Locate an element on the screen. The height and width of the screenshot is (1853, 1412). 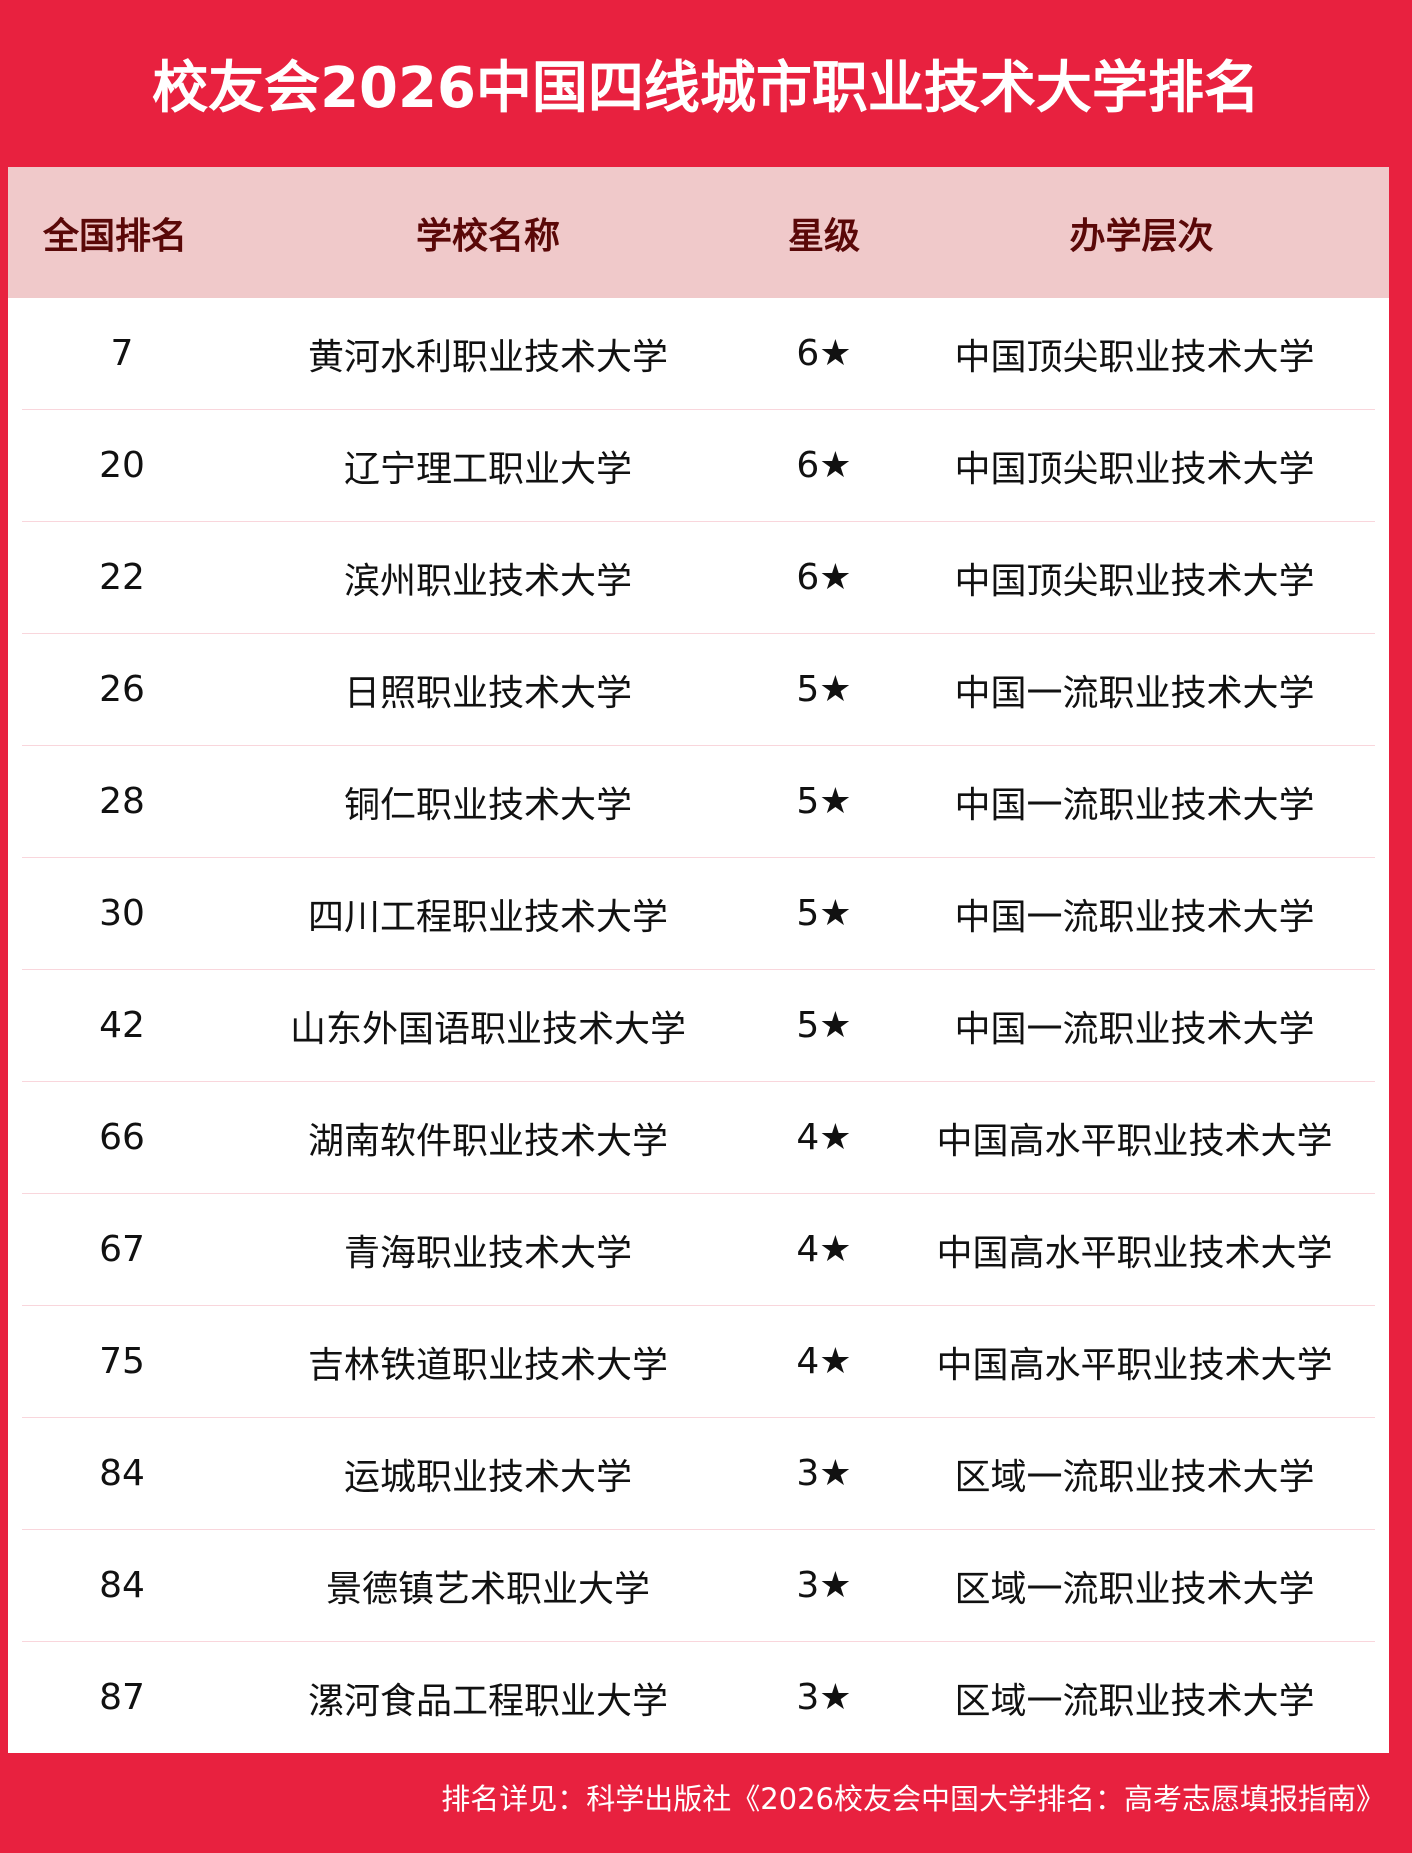
school-name-cell: 湖南软件职业技术大学 is located at coordinates (487, 1141).